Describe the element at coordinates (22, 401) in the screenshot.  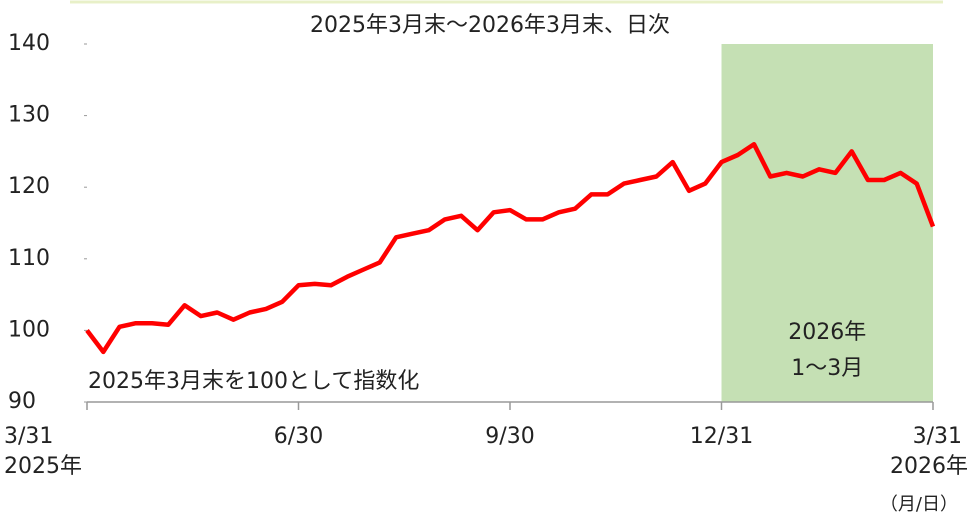
I see `y-tick-label: 90` at that location.